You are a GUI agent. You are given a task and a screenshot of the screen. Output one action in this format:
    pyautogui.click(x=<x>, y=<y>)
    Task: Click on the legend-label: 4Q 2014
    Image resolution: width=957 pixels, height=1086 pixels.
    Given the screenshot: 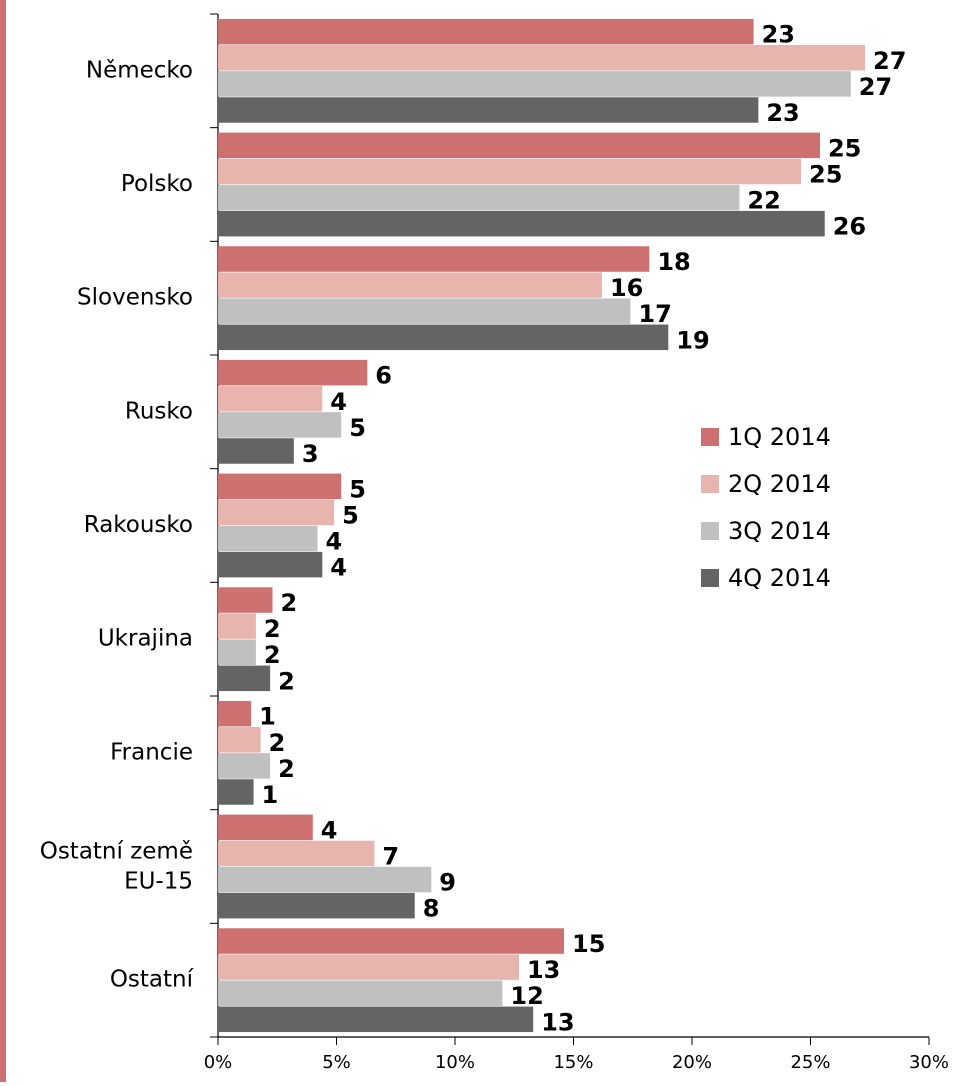 What is the action you would take?
    pyautogui.click(x=779, y=578)
    